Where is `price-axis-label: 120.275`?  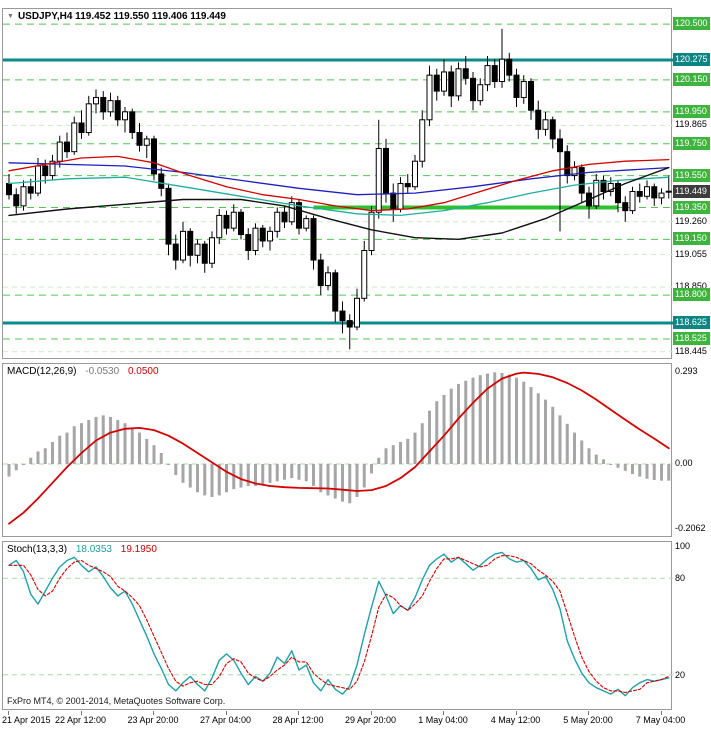
price-axis-label: 120.275 is located at coordinates (691, 59).